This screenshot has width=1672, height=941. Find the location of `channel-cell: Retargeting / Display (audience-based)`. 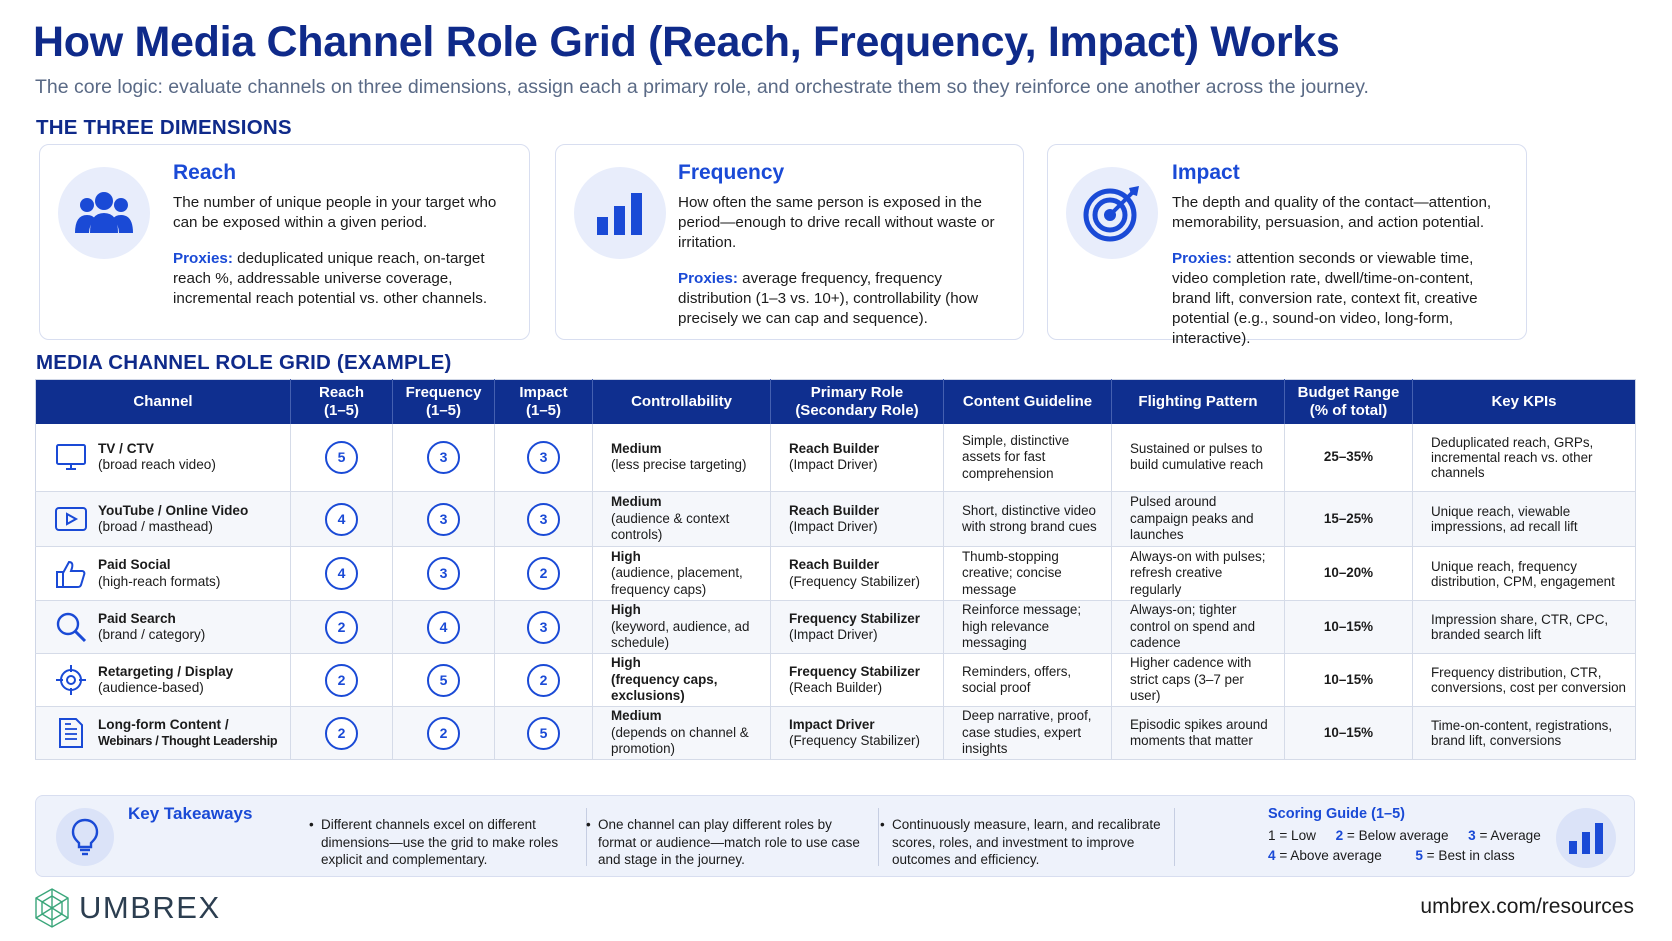

channel-cell: Retargeting / Display (audience-based) is located at coordinates (163, 680).